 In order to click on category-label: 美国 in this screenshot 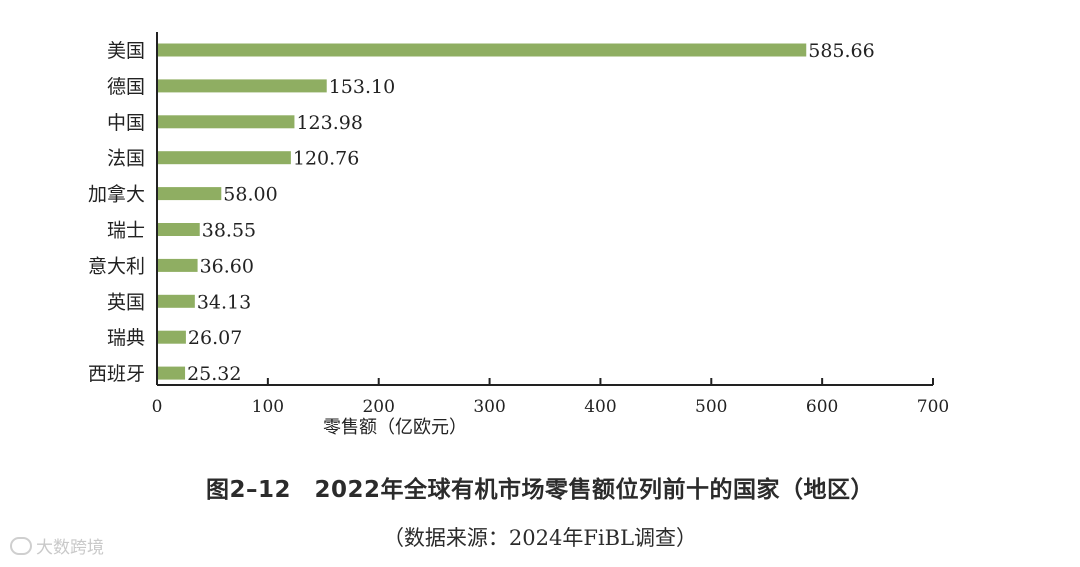, I will do `click(126, 51)`.